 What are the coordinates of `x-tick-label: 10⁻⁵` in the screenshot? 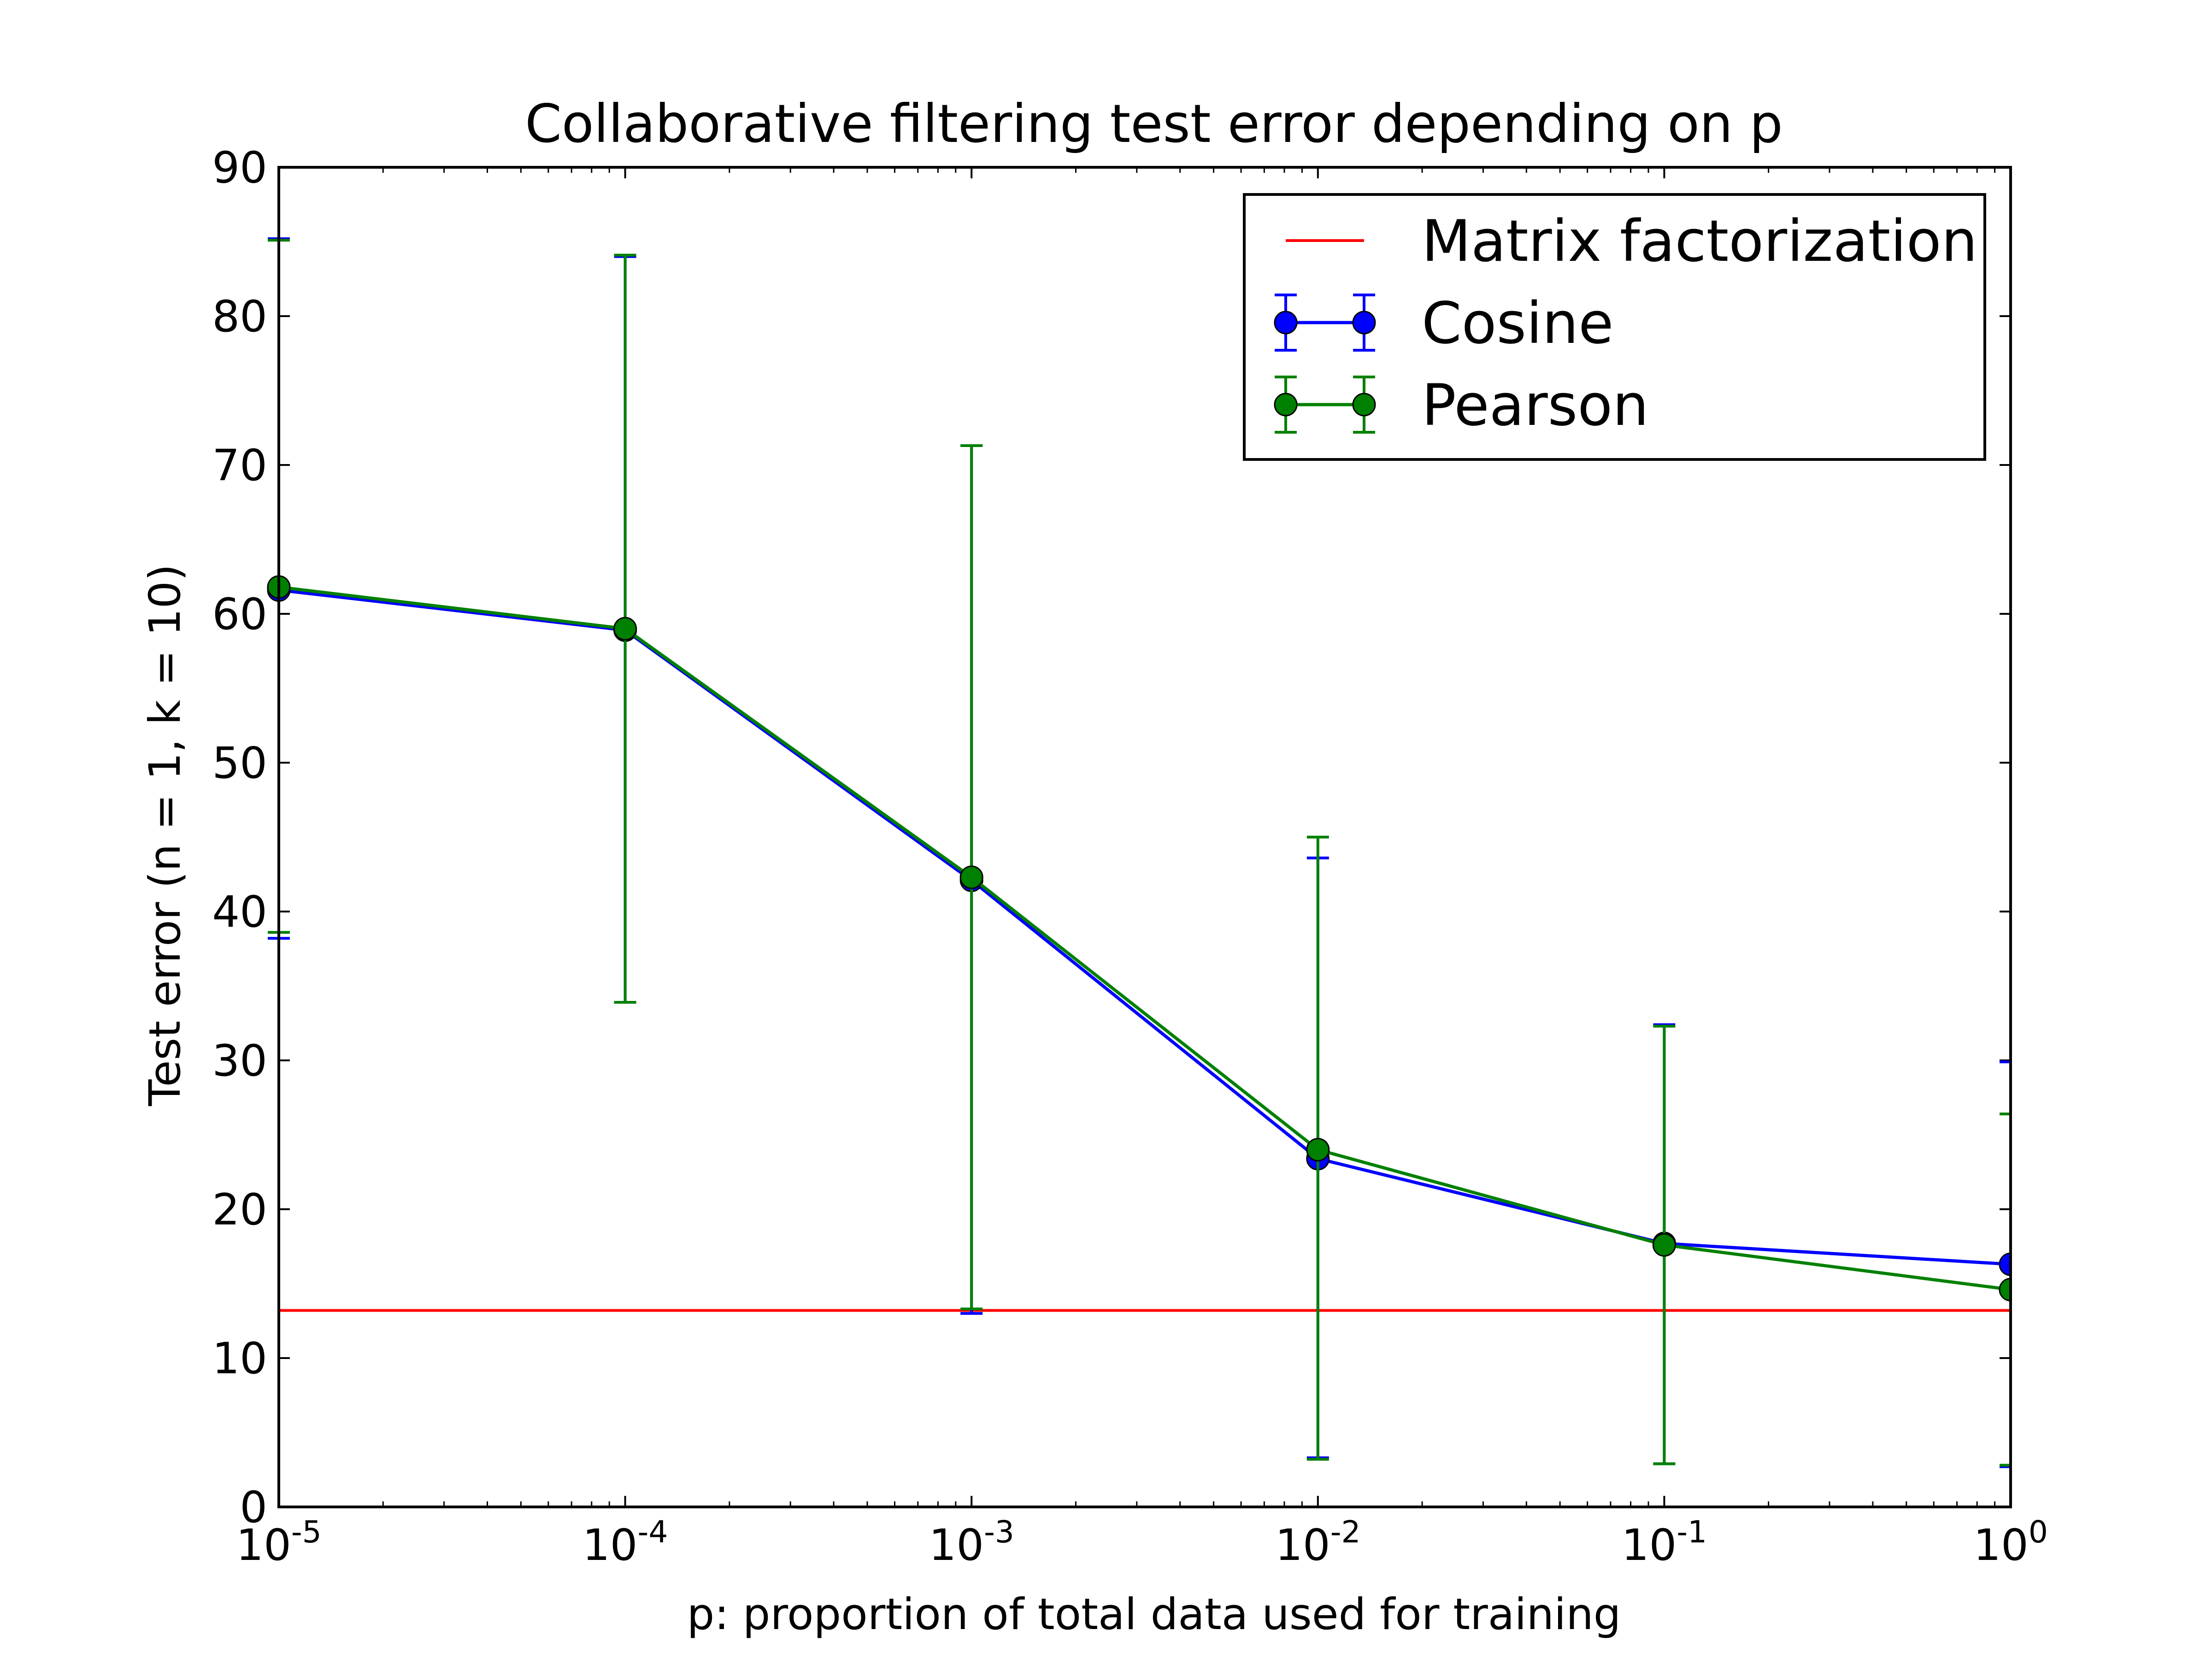 It's located at (278, 1542).